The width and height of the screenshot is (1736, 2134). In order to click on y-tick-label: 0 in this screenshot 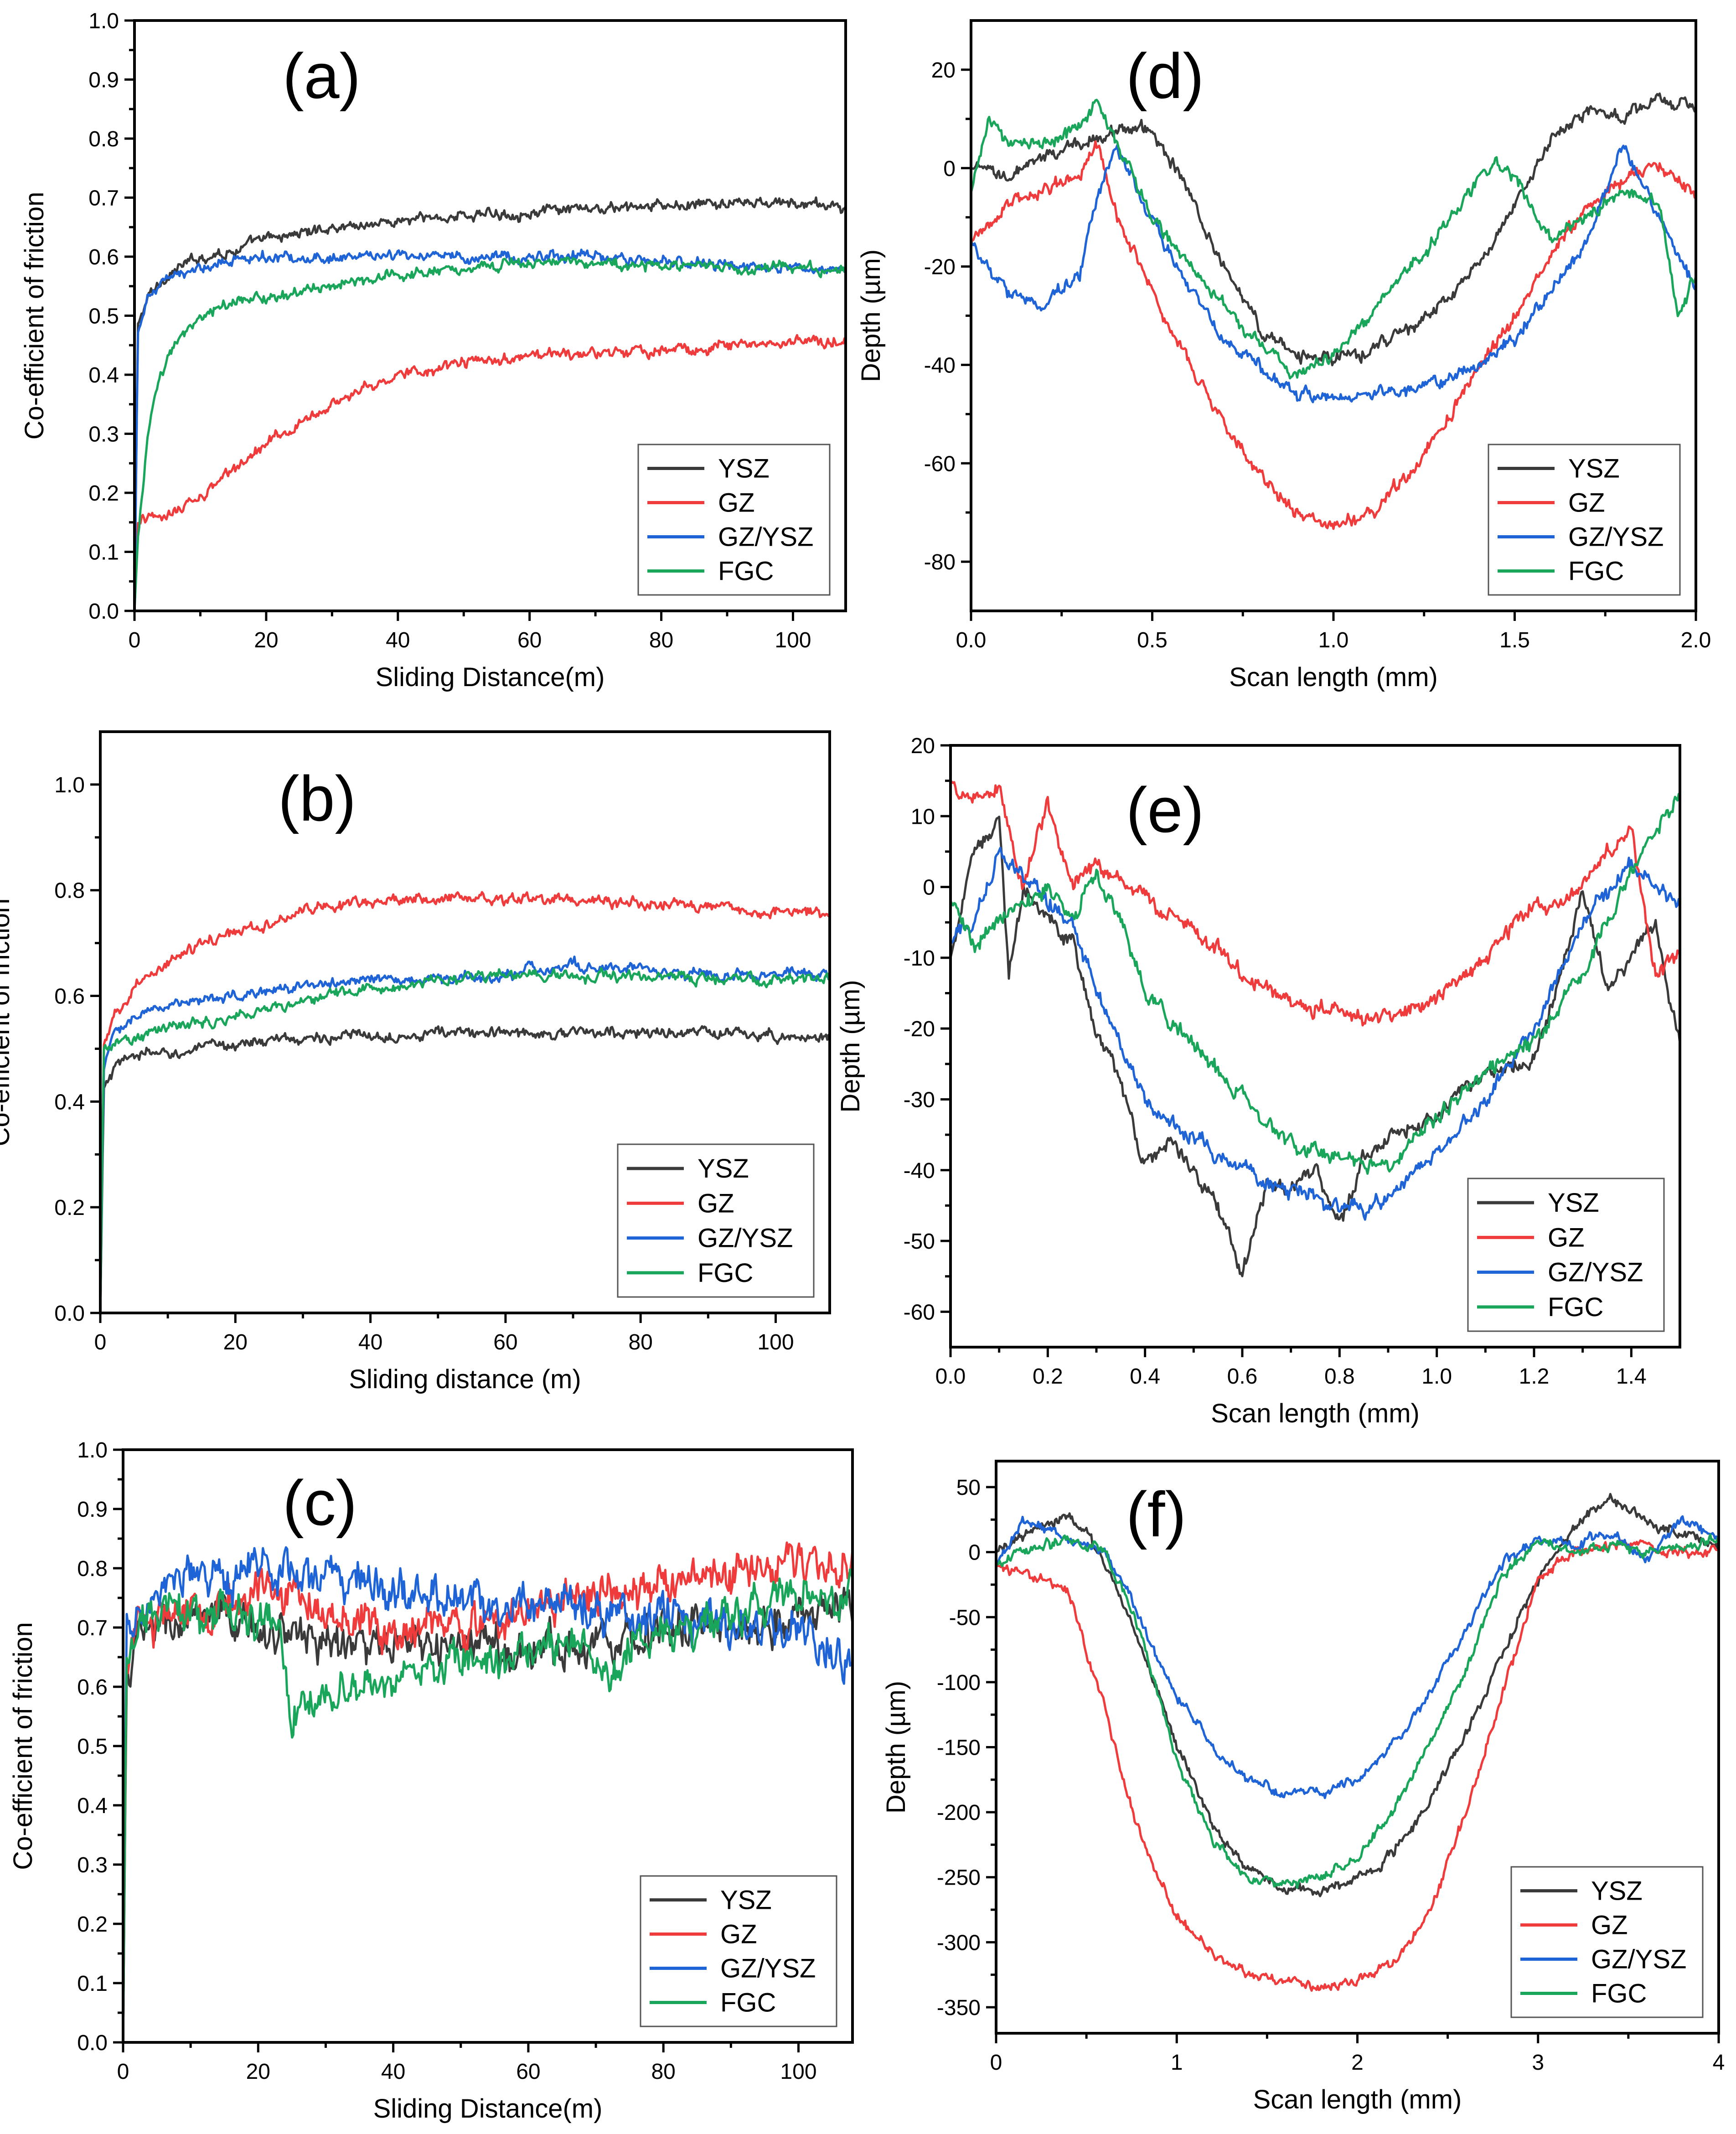, I will do `click(974, 1553)`.